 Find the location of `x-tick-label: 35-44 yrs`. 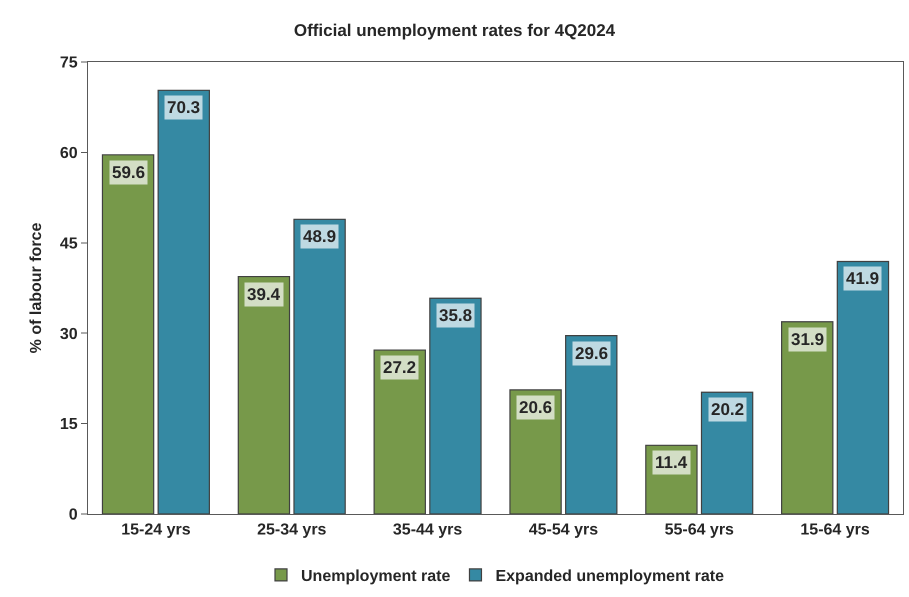

x-tick-label: 35-44 yrs is located at coordinates (427, 529).